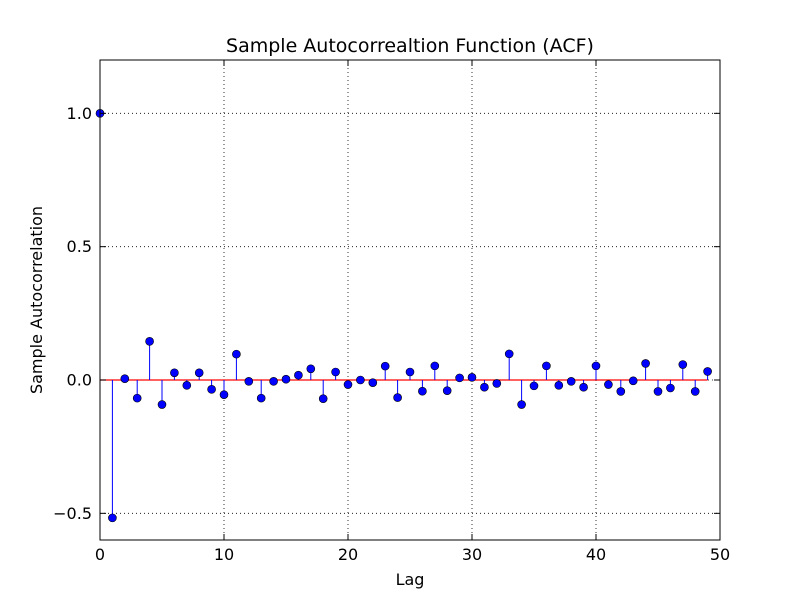  What do you see at coordinates (79, 113) in the screenshot?
I see `y-tick-label: 1.0` at bounding box center [79, 113].